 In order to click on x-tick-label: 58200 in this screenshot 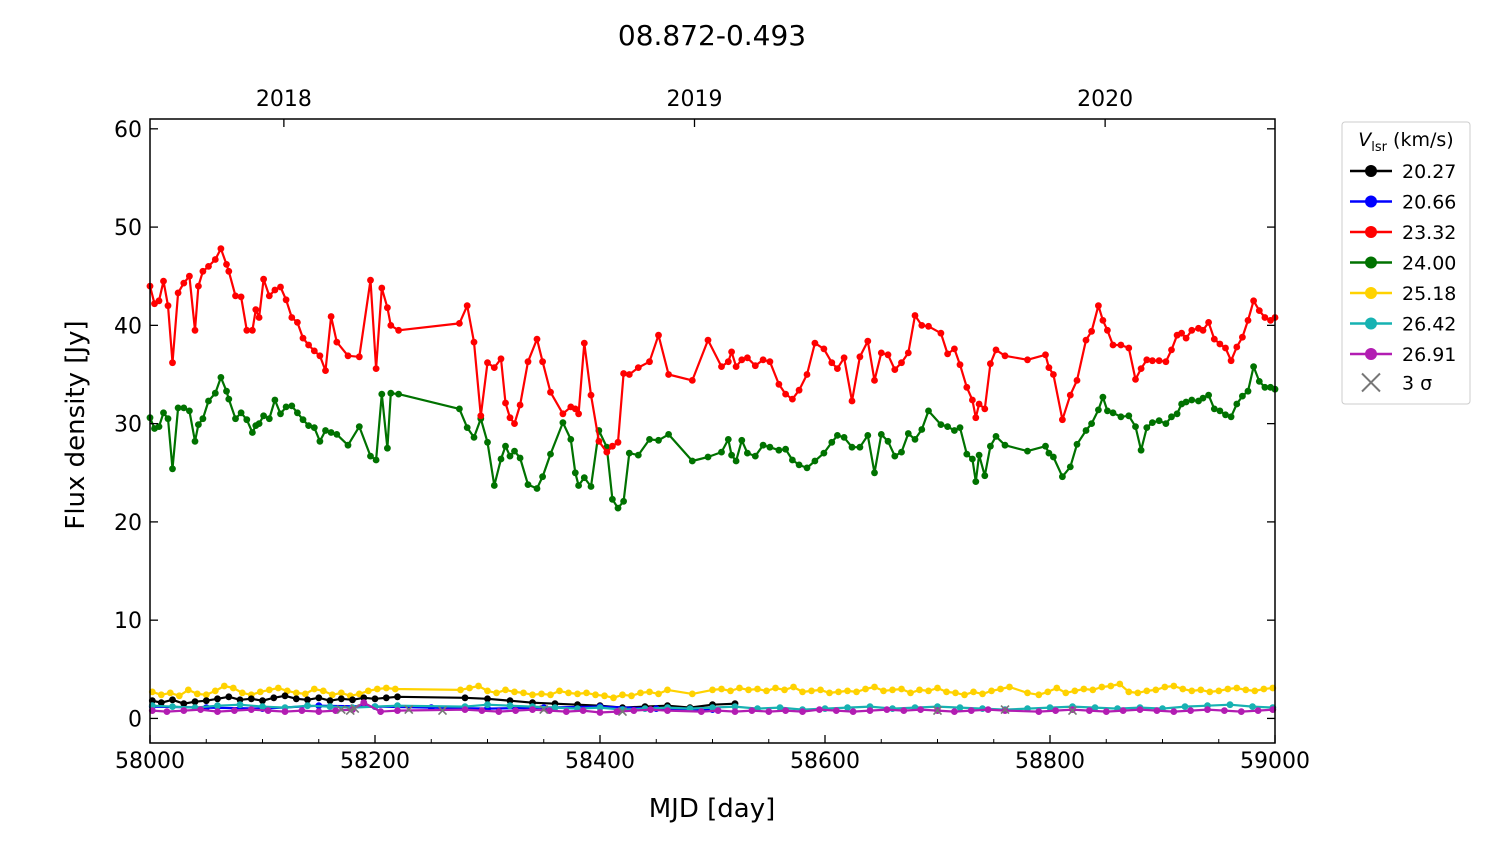, I will do `click(375, 761)`.